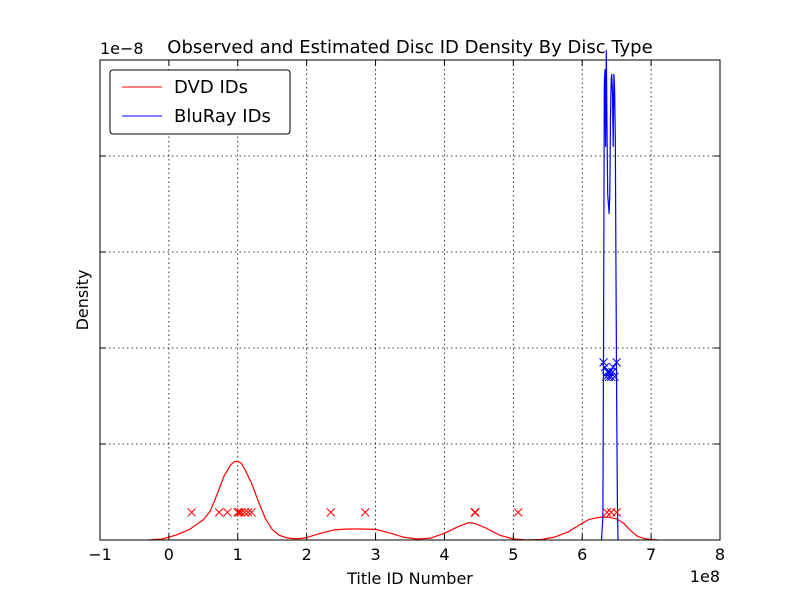 Image resolution: width=800 pixels, height=600 pixels. Describe the element at coordinates (375, 554) in the screenshot. I see `x-tick-label: 3` at that location.